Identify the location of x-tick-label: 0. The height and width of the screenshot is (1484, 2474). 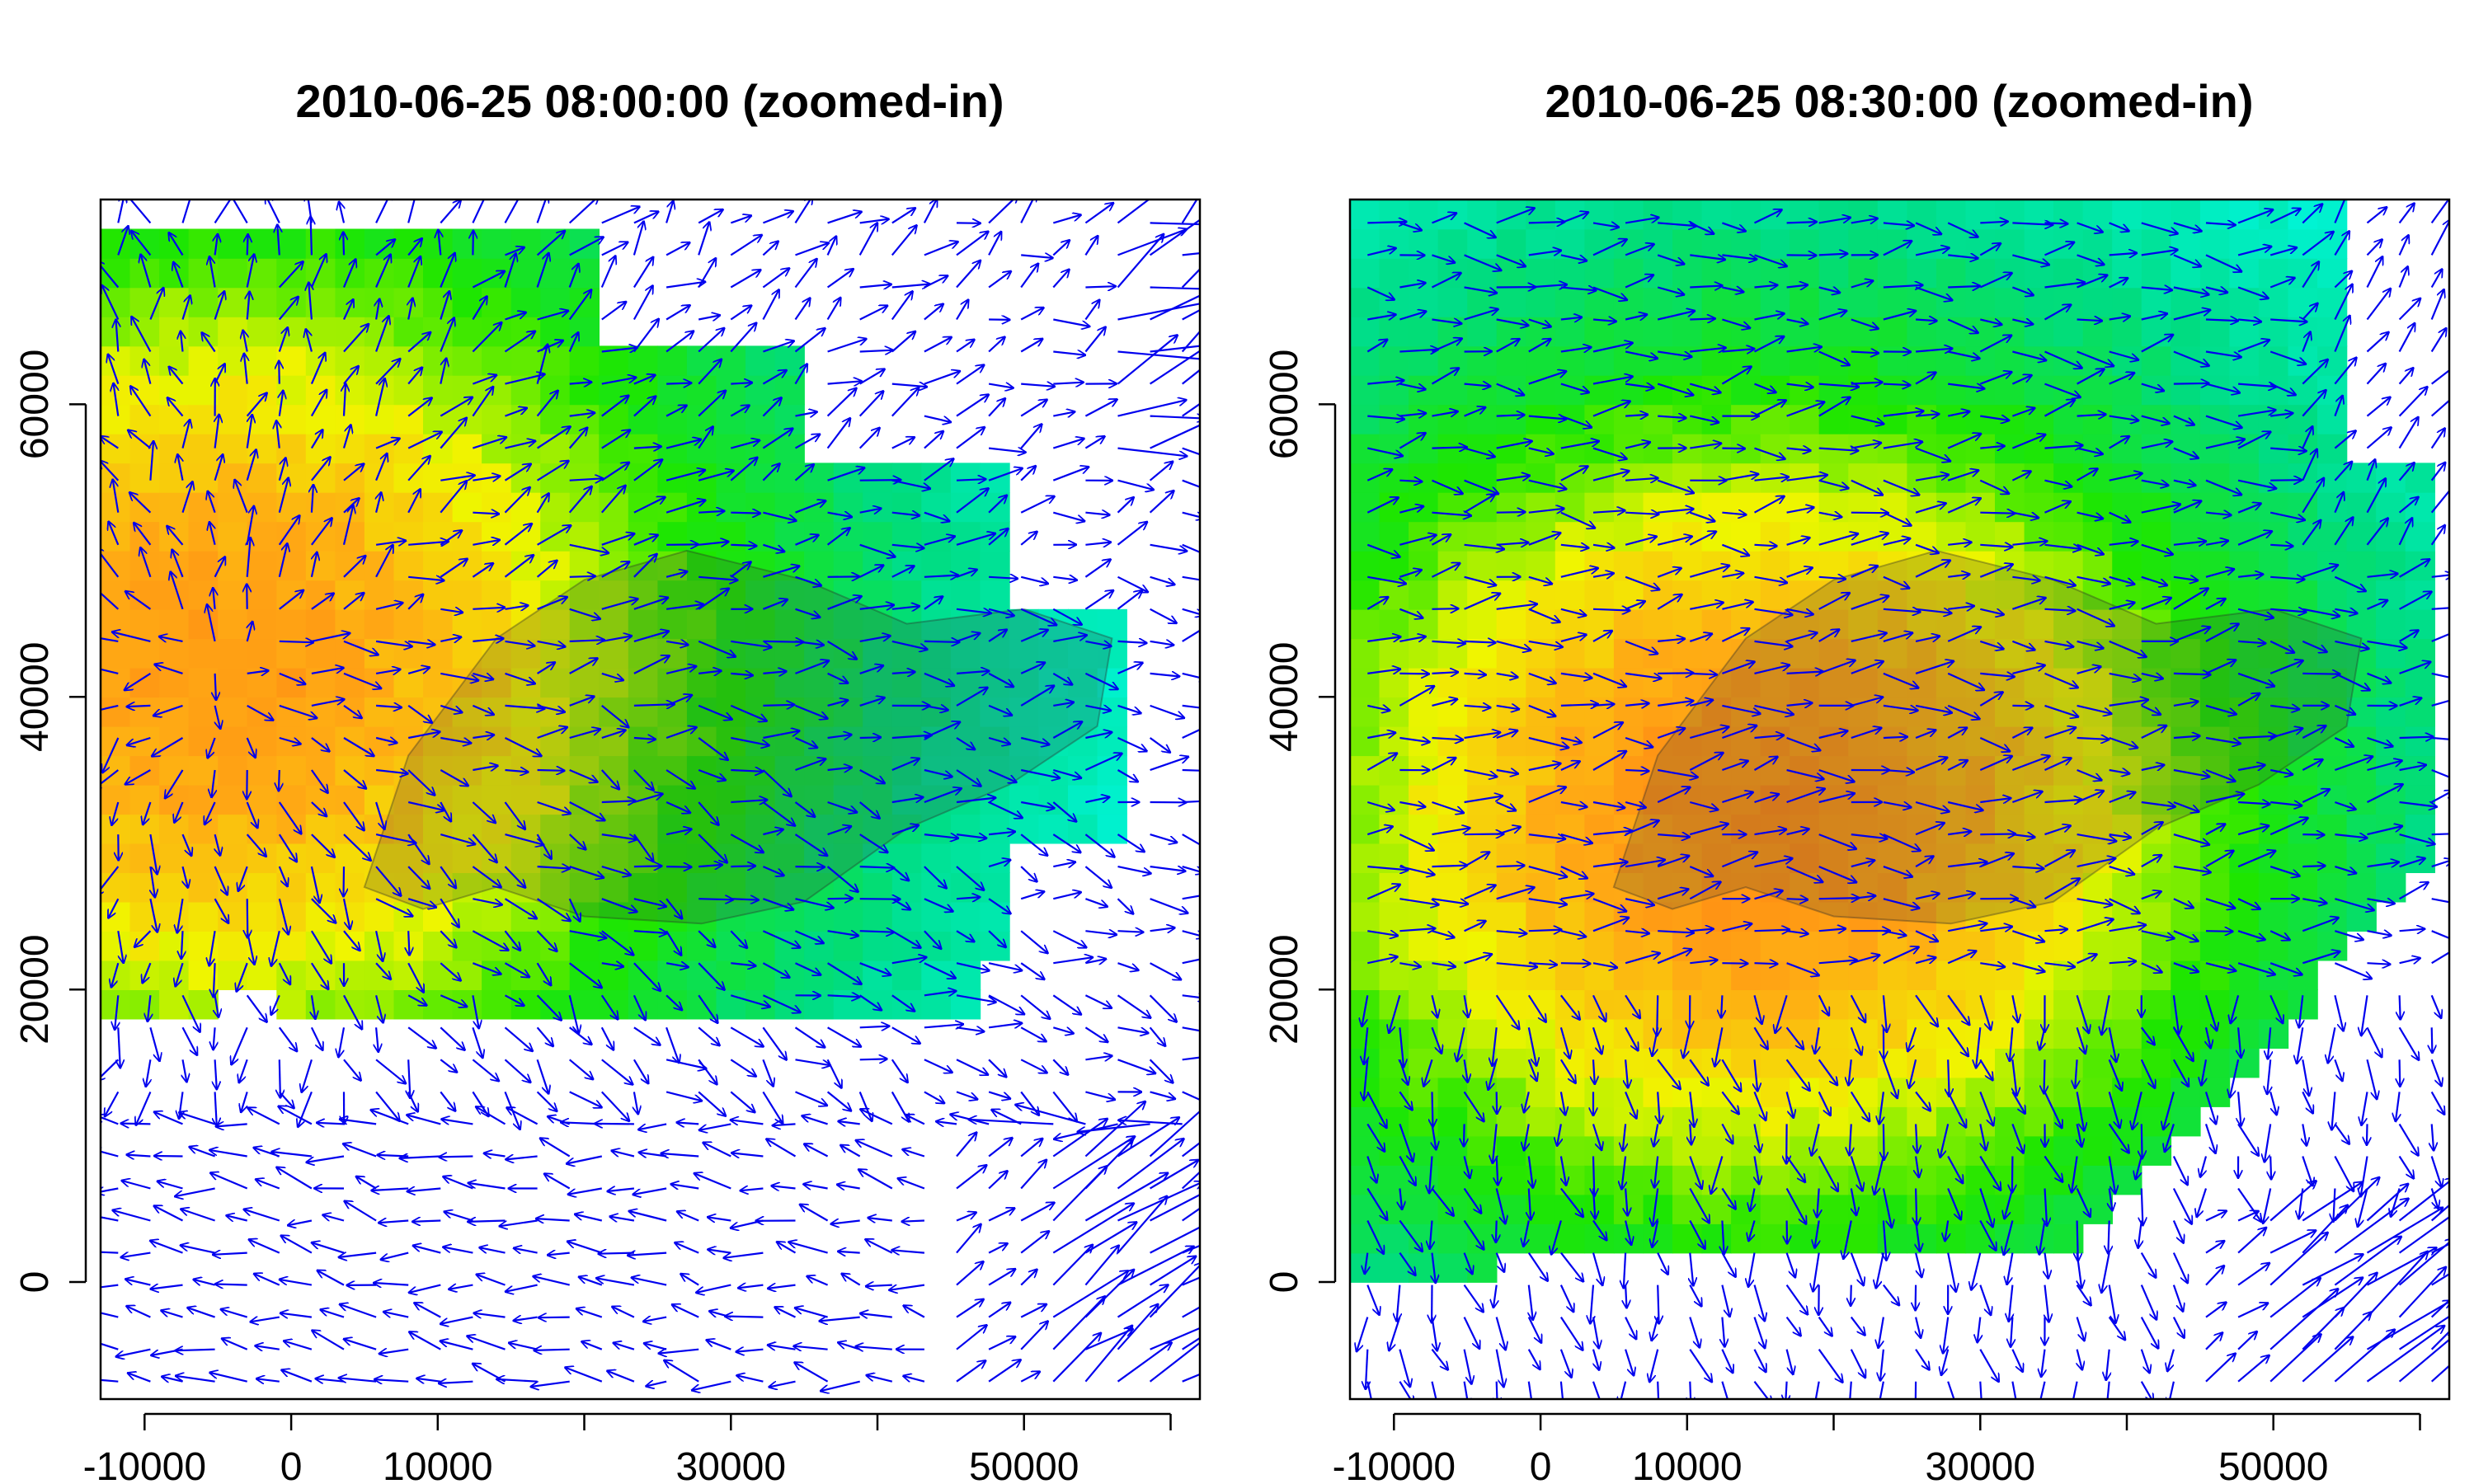
(291, 1464).